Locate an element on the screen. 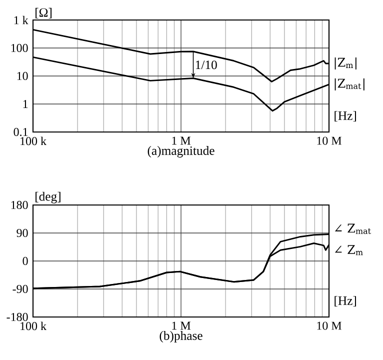 The image size is (383, 360). text: (b)phase is located at coordinates (181, 337).